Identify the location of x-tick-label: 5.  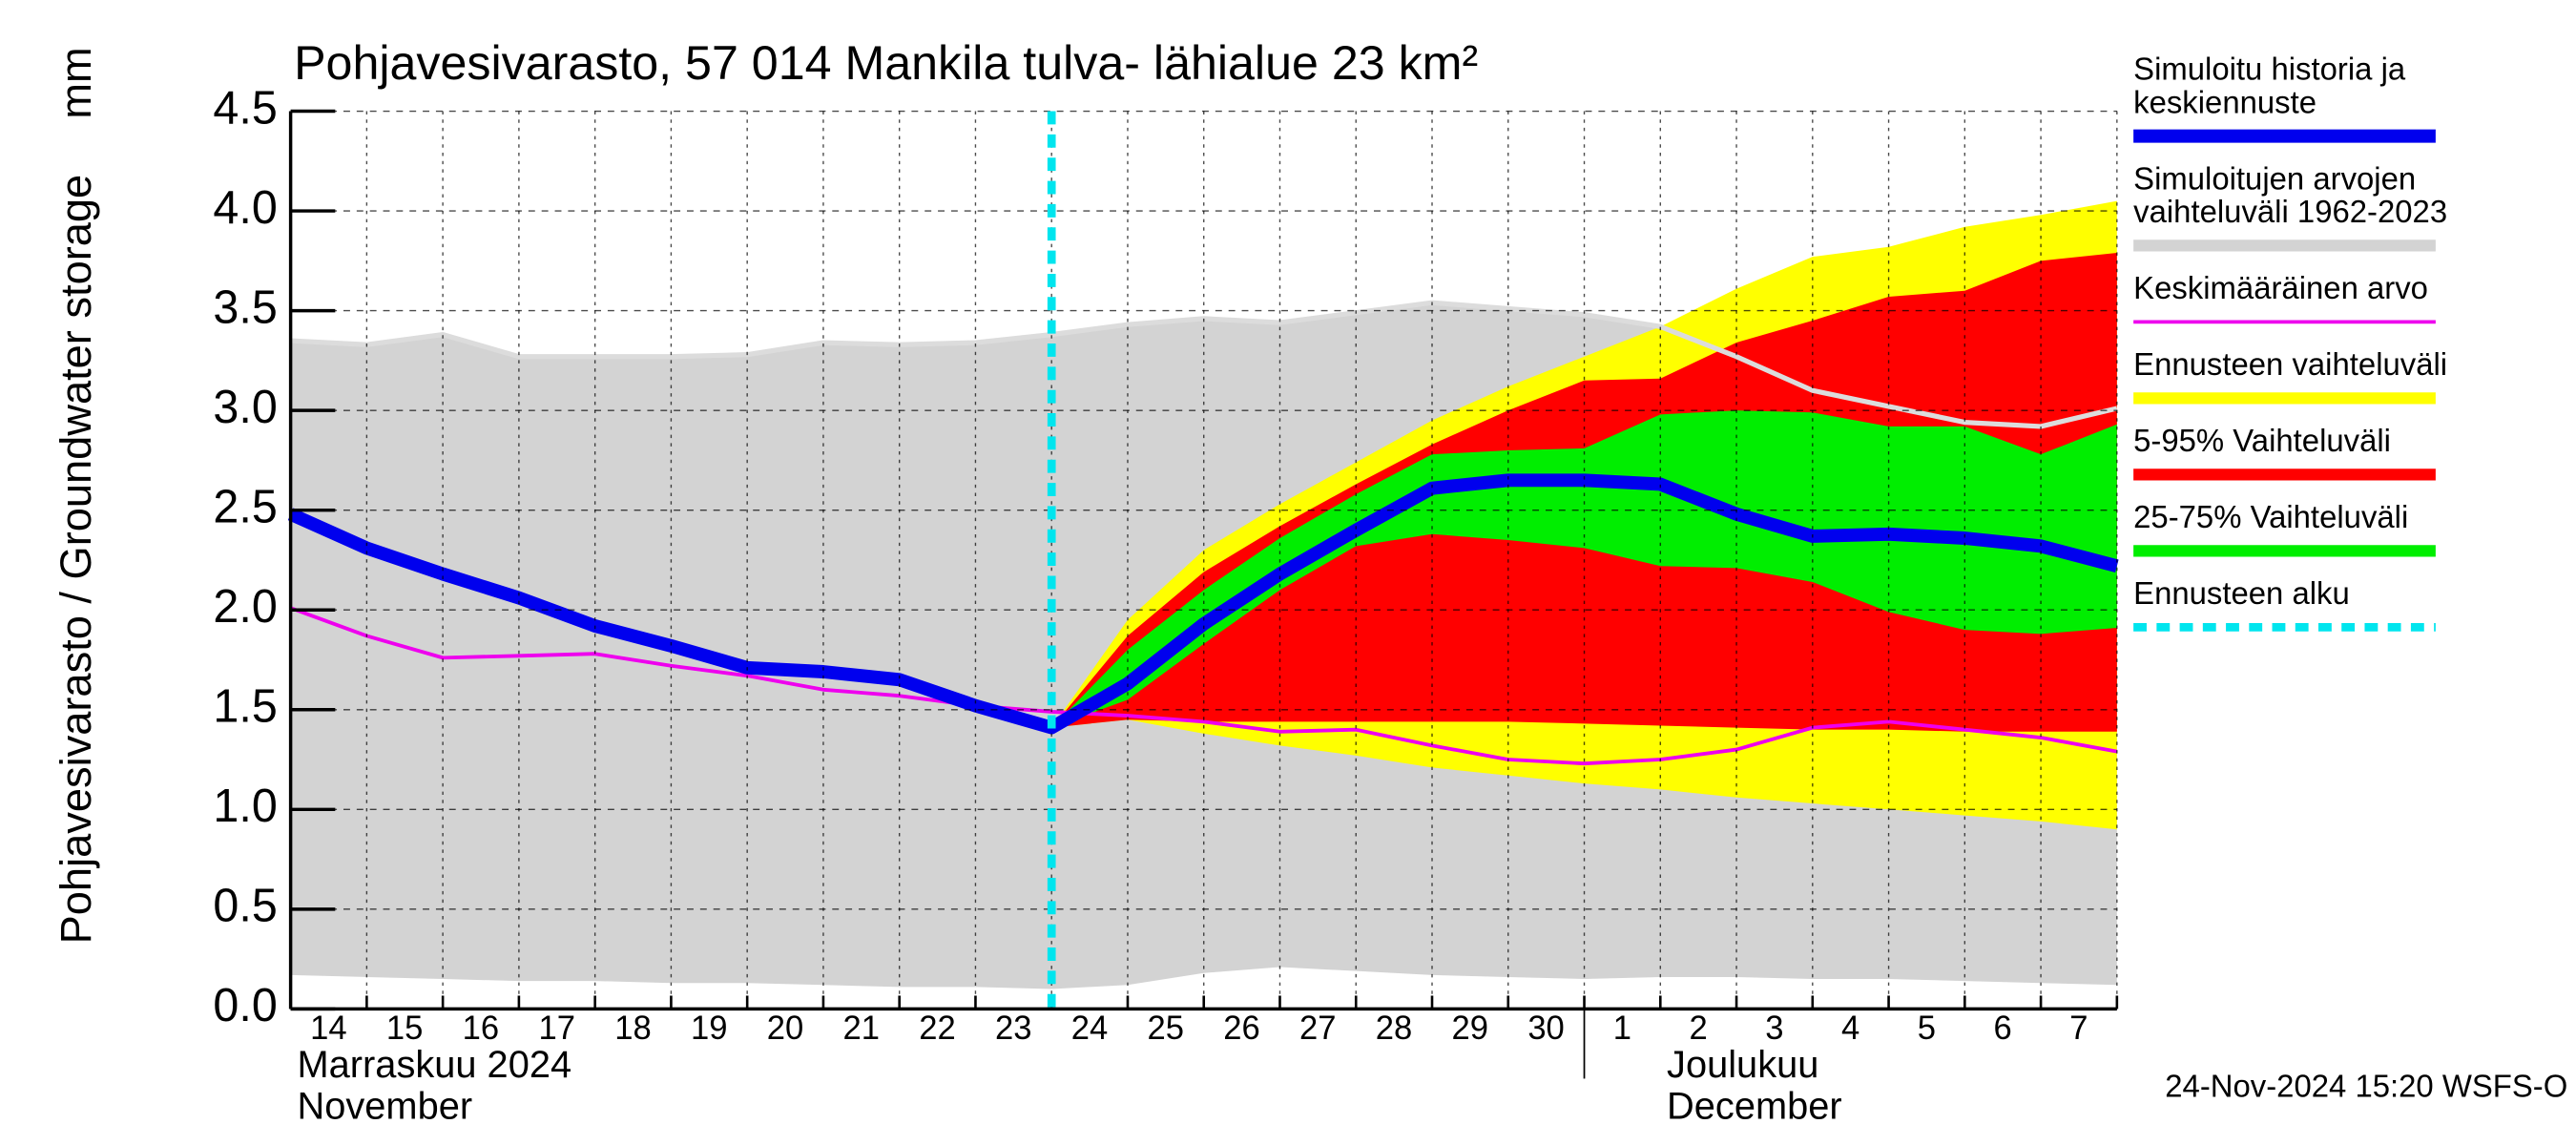
(1927, 1029).